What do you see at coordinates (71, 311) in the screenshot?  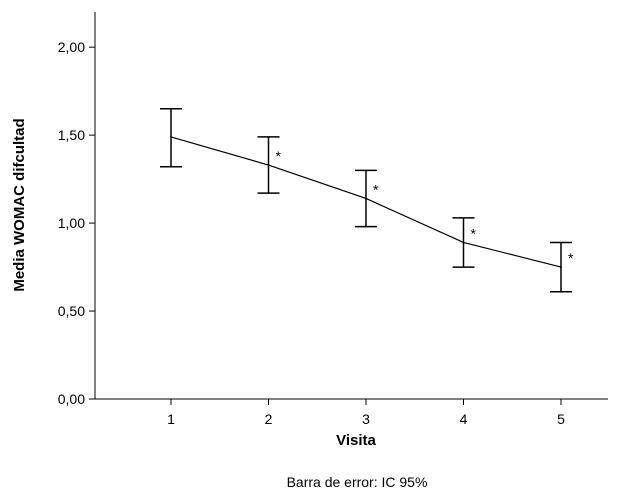 I see `y-tick-label: 0,50` at bounding box center [71, 311].